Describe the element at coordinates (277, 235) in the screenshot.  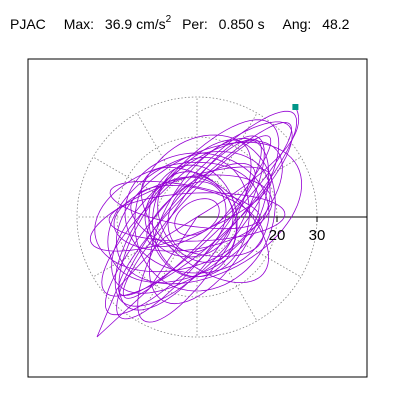
I see `tick-label-20: 20` at that location.